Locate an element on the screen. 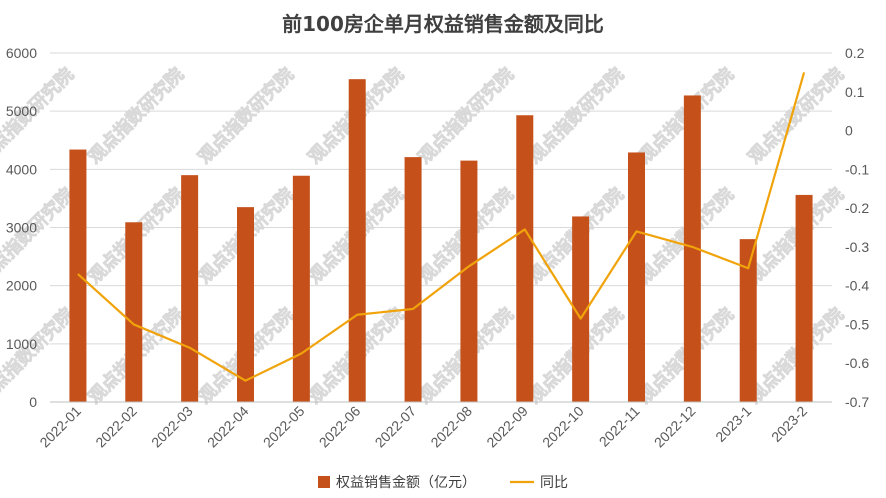 Image resolution: width=886 pixels, height=498 pixels. x-tick-label: 2023-1 is located at coordinates (733, 424).